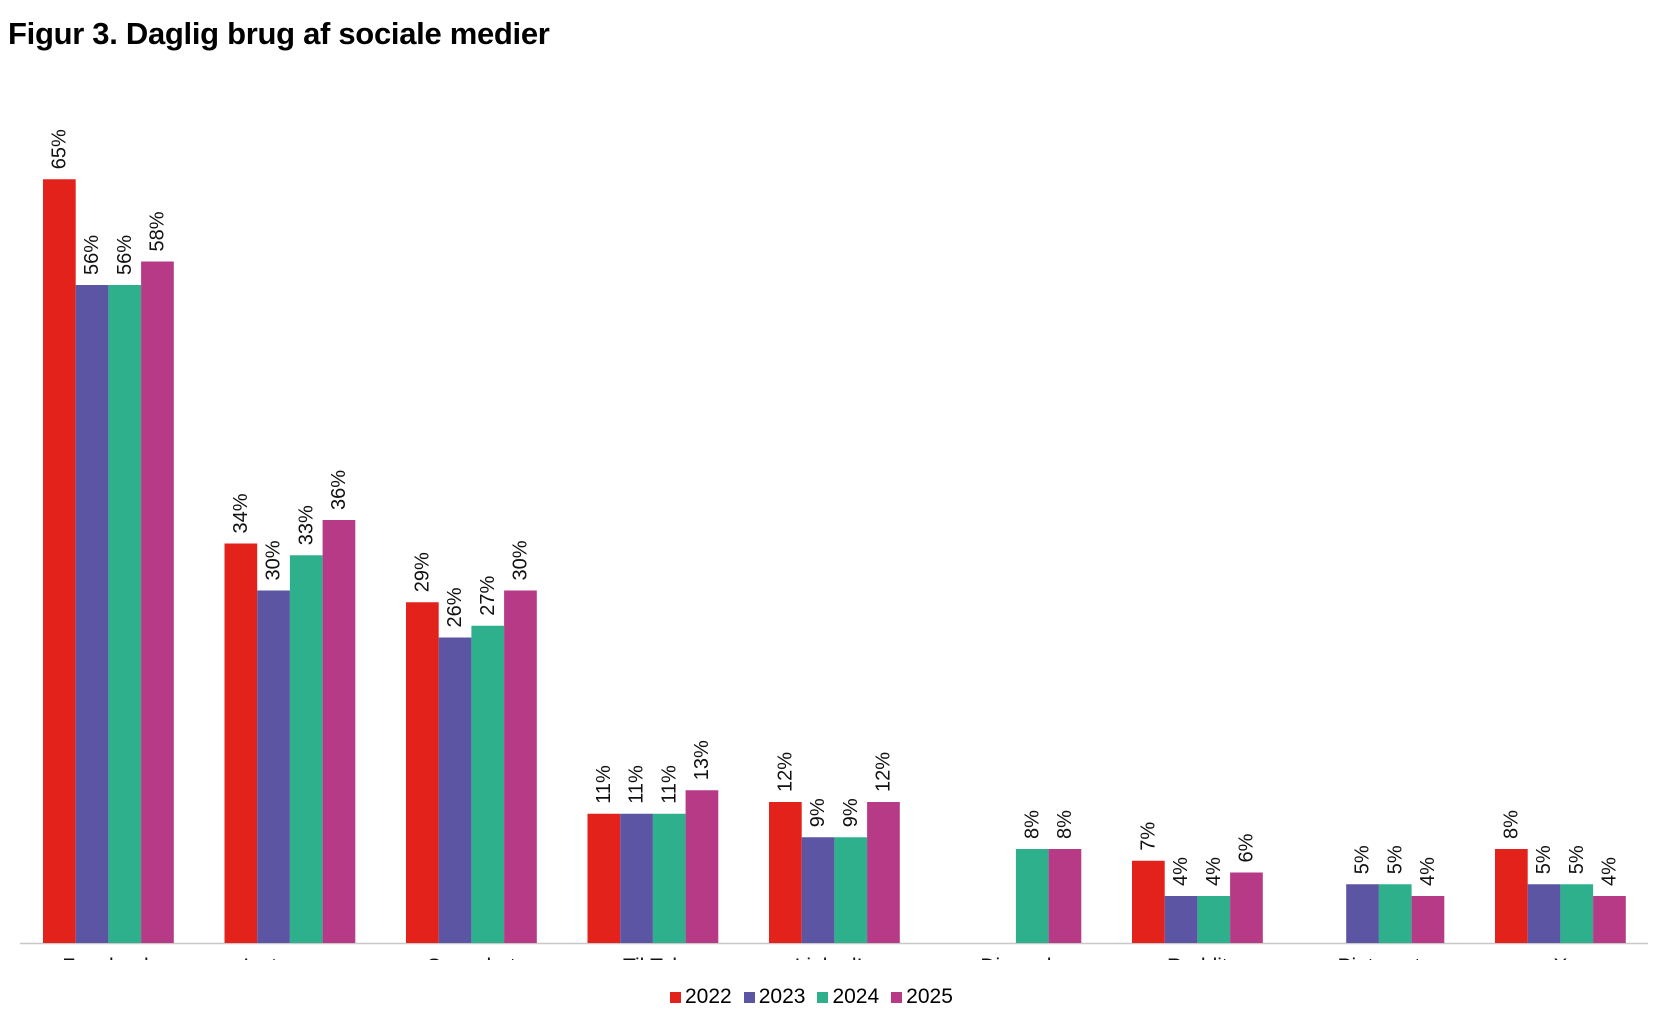  What do you see at coordinates (1148, 901) in the screenshot?
I see `bar-reddit-2022` at bounding box center [1148, 901].